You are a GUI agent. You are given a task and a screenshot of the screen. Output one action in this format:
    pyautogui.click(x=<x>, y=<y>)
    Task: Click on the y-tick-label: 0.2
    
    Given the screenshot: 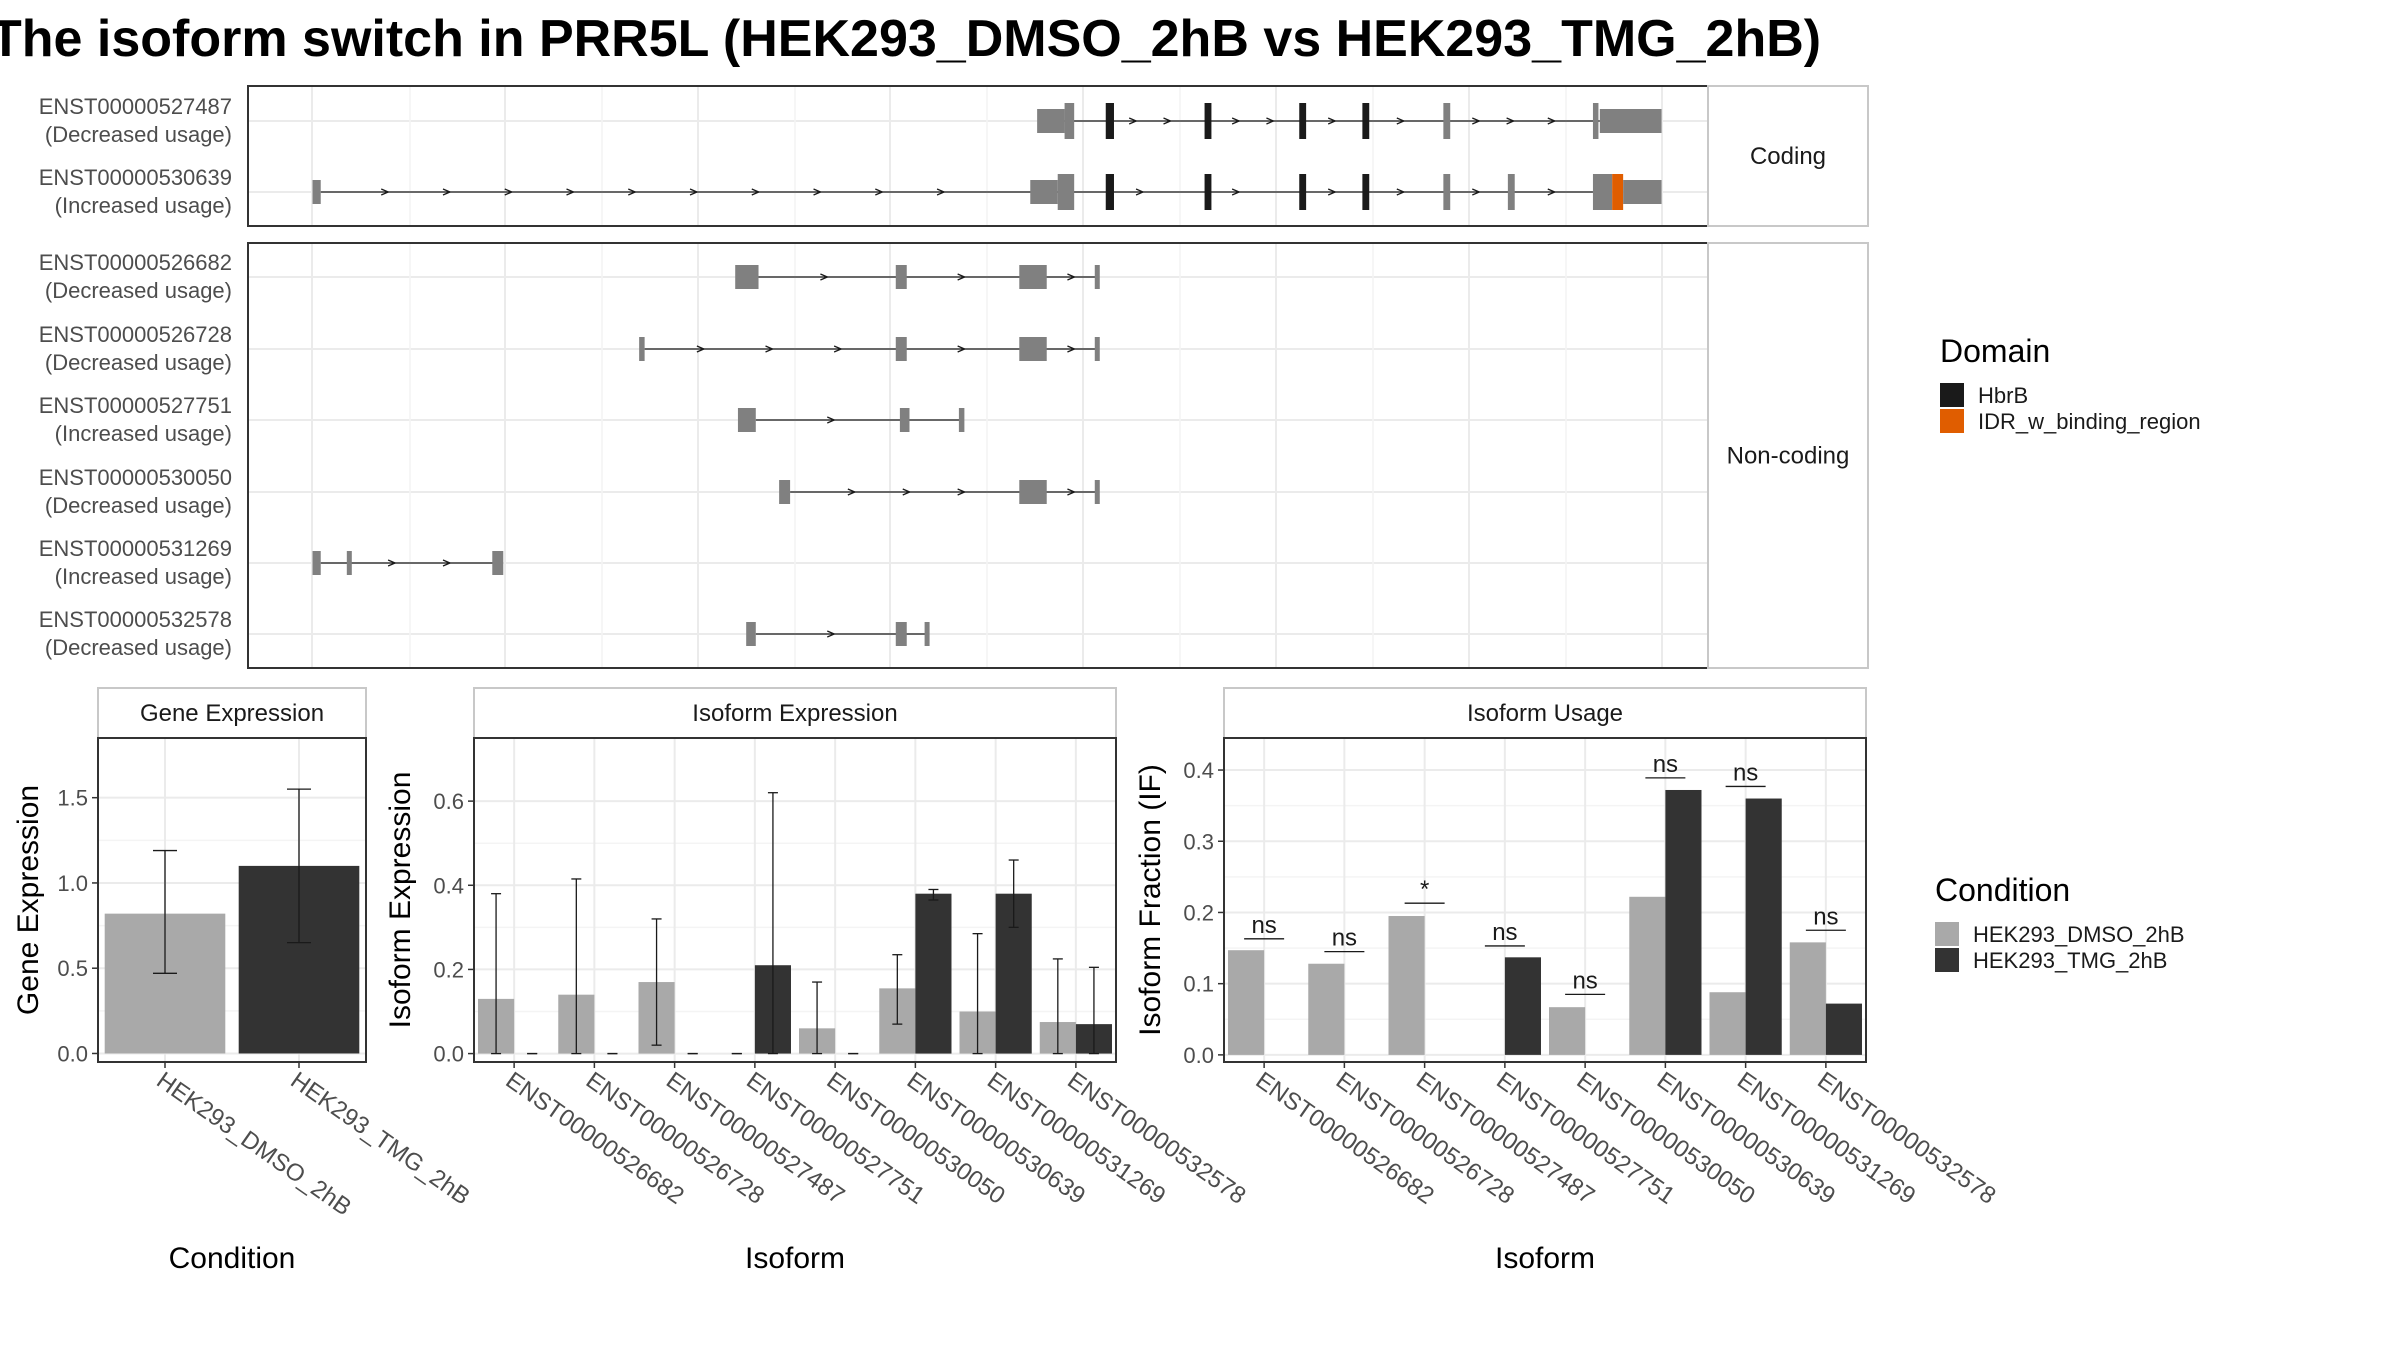 What is the action you would take?
    pyautogui.click(x=448, y=969)
    